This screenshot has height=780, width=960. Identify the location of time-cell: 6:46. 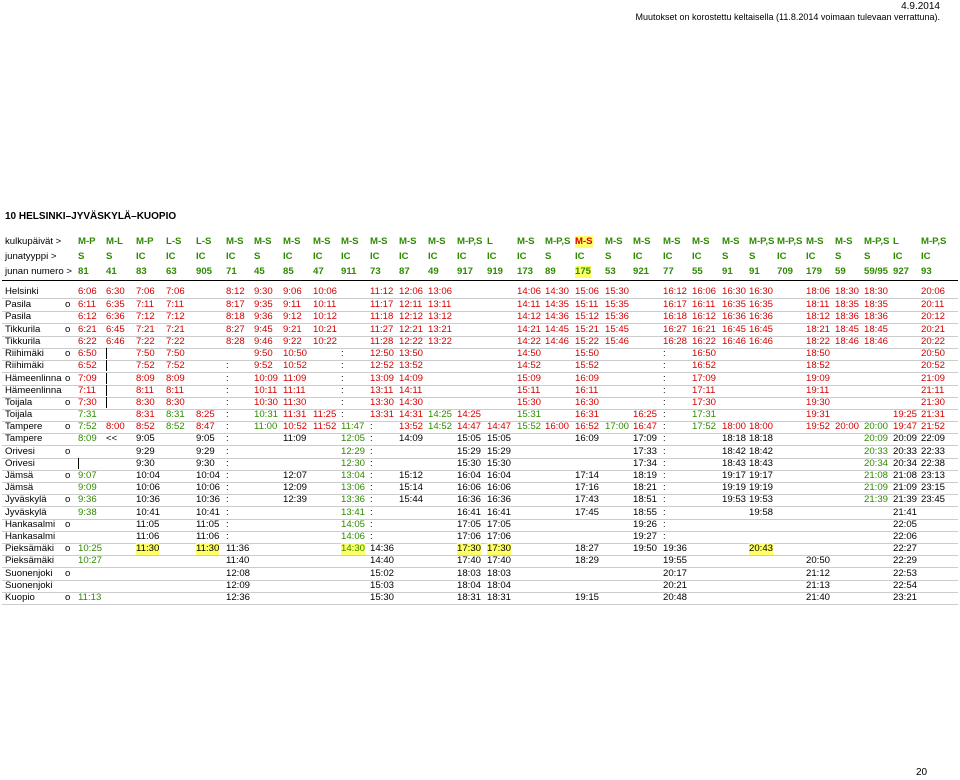
(115, 341).